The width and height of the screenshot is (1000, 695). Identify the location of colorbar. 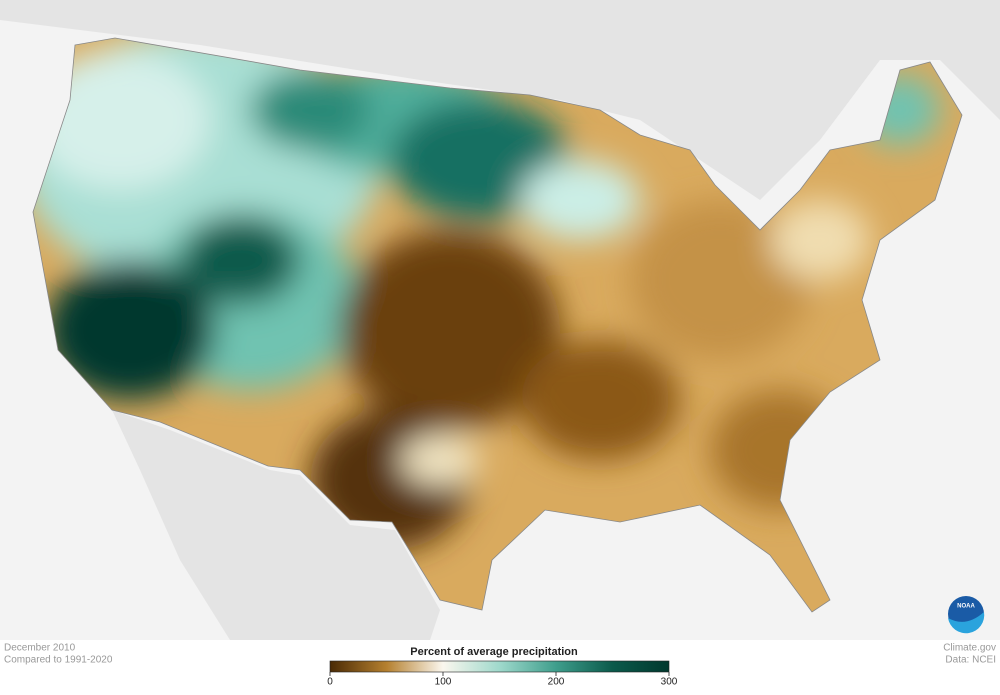
(499, 666).